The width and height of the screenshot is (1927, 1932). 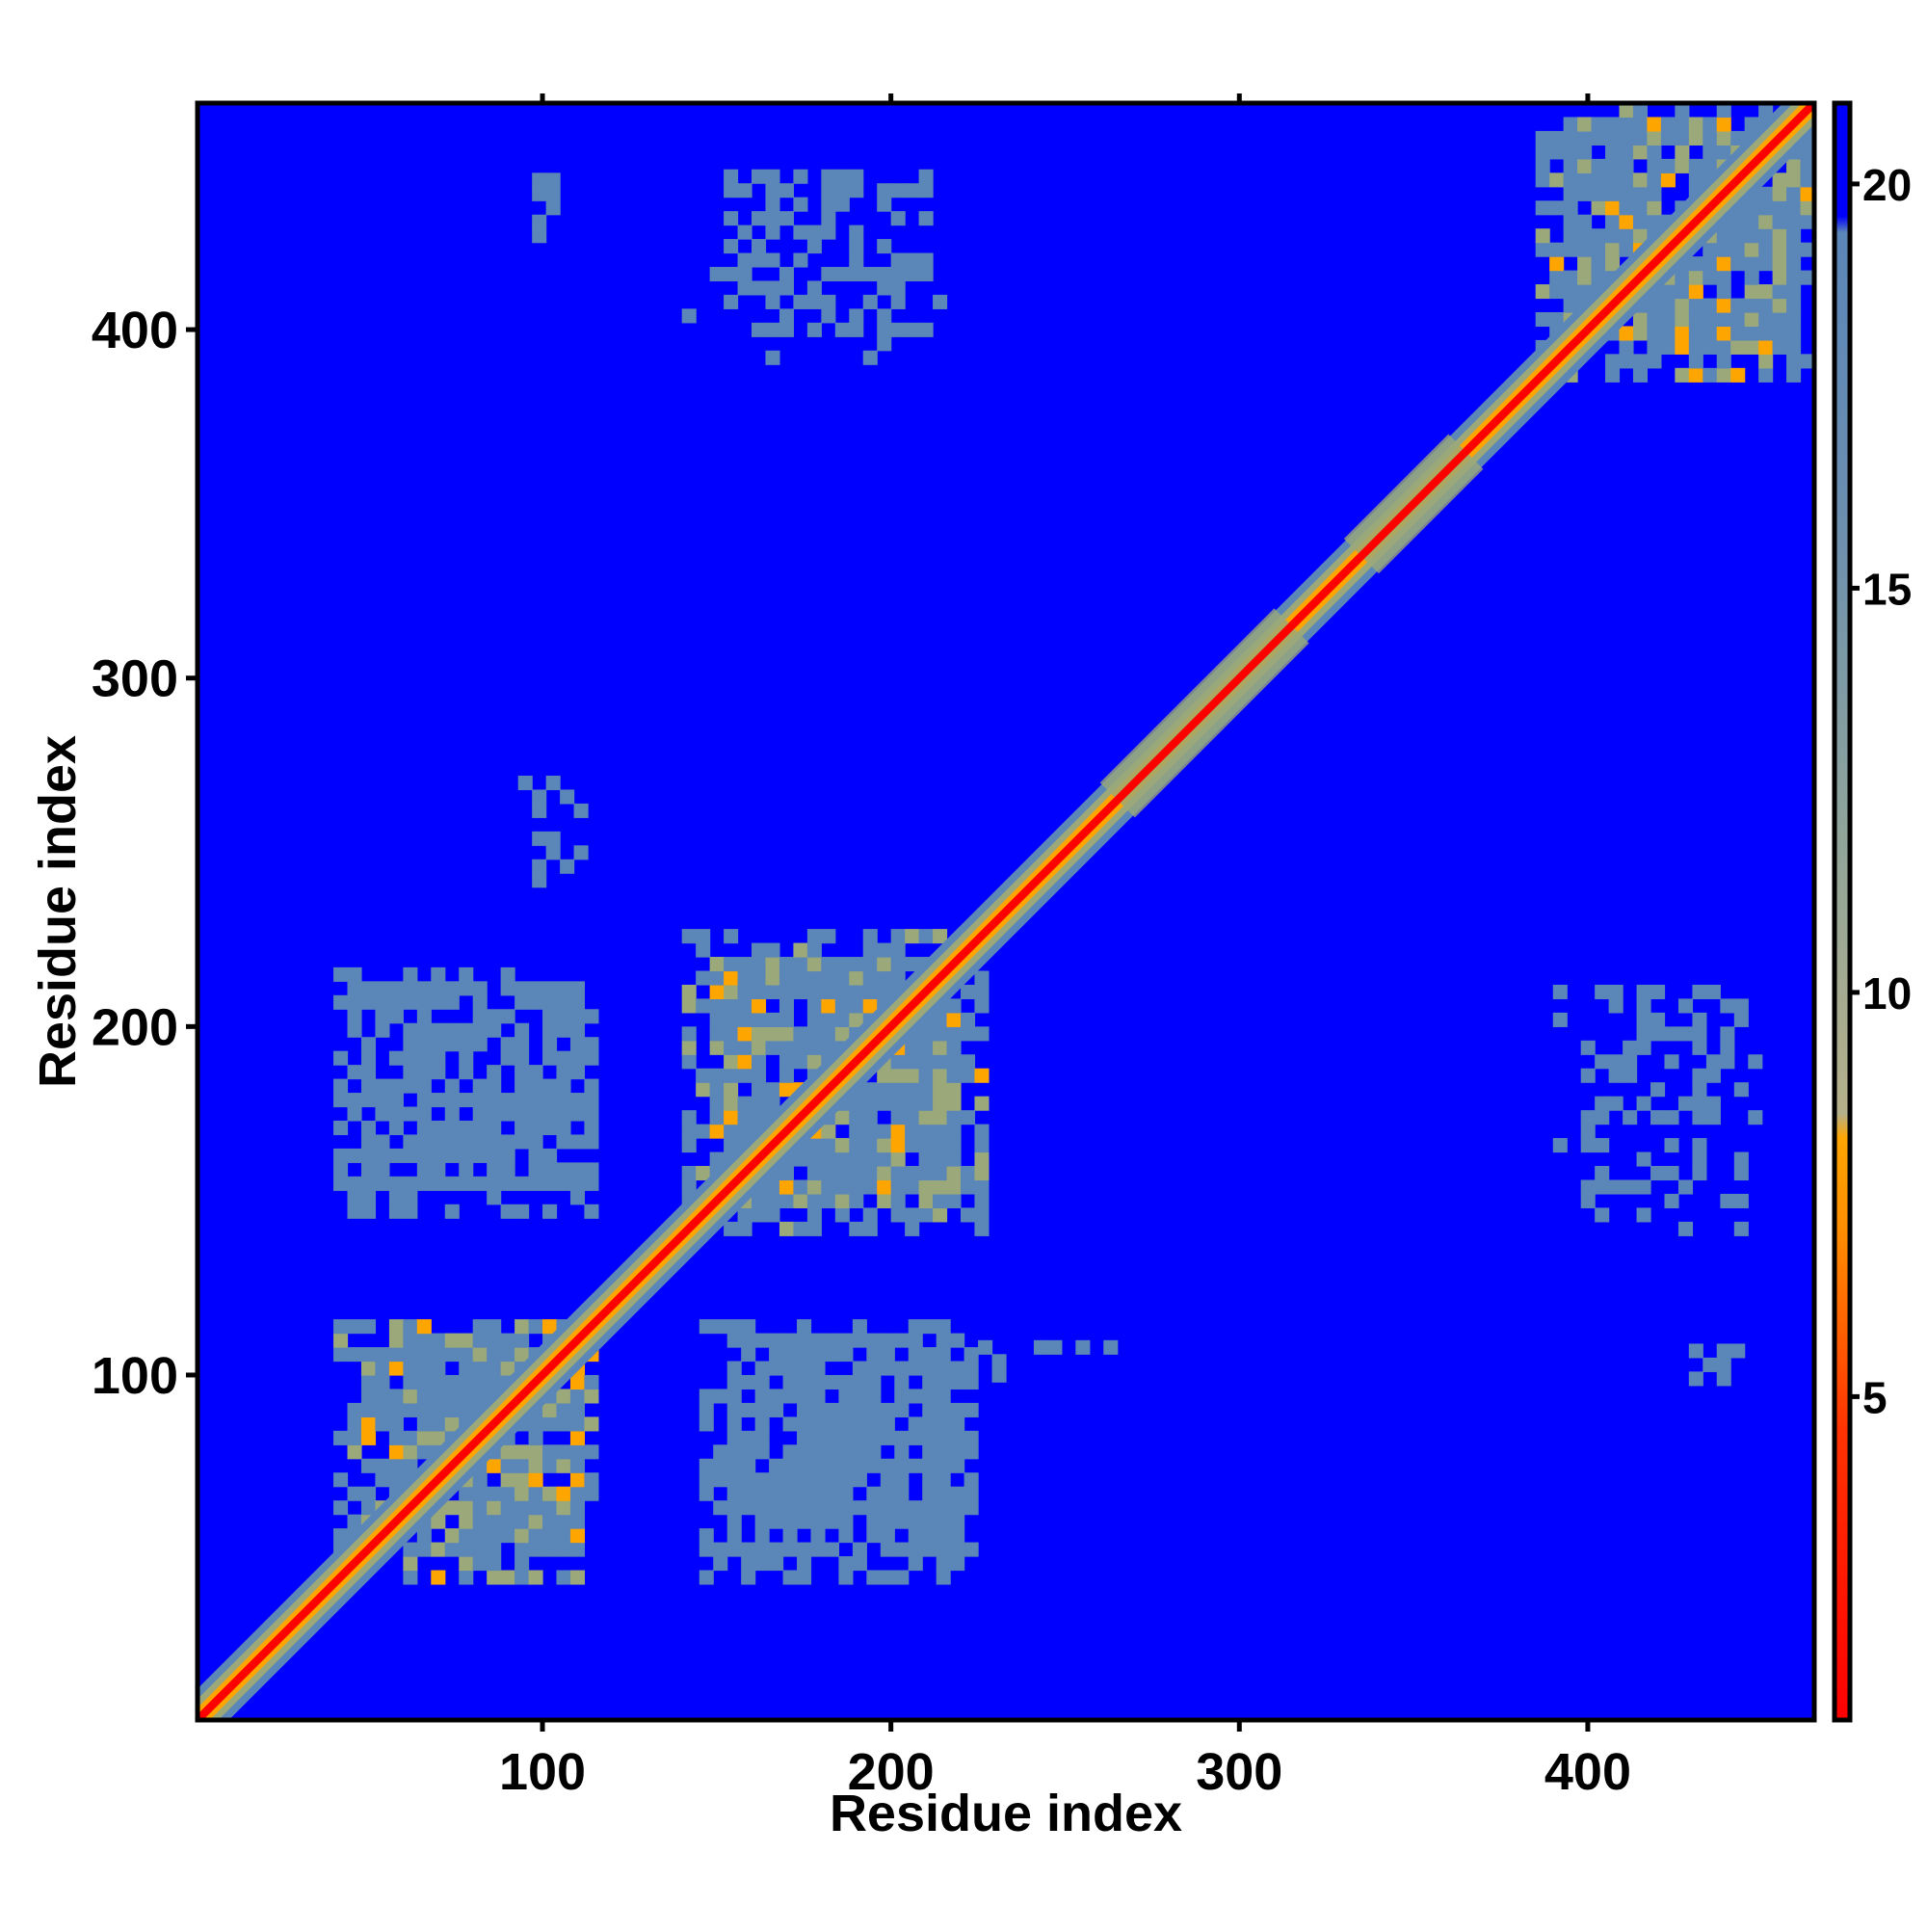 I want to click on colorbar-tick-label: 20, so click(x=1887, y=185).